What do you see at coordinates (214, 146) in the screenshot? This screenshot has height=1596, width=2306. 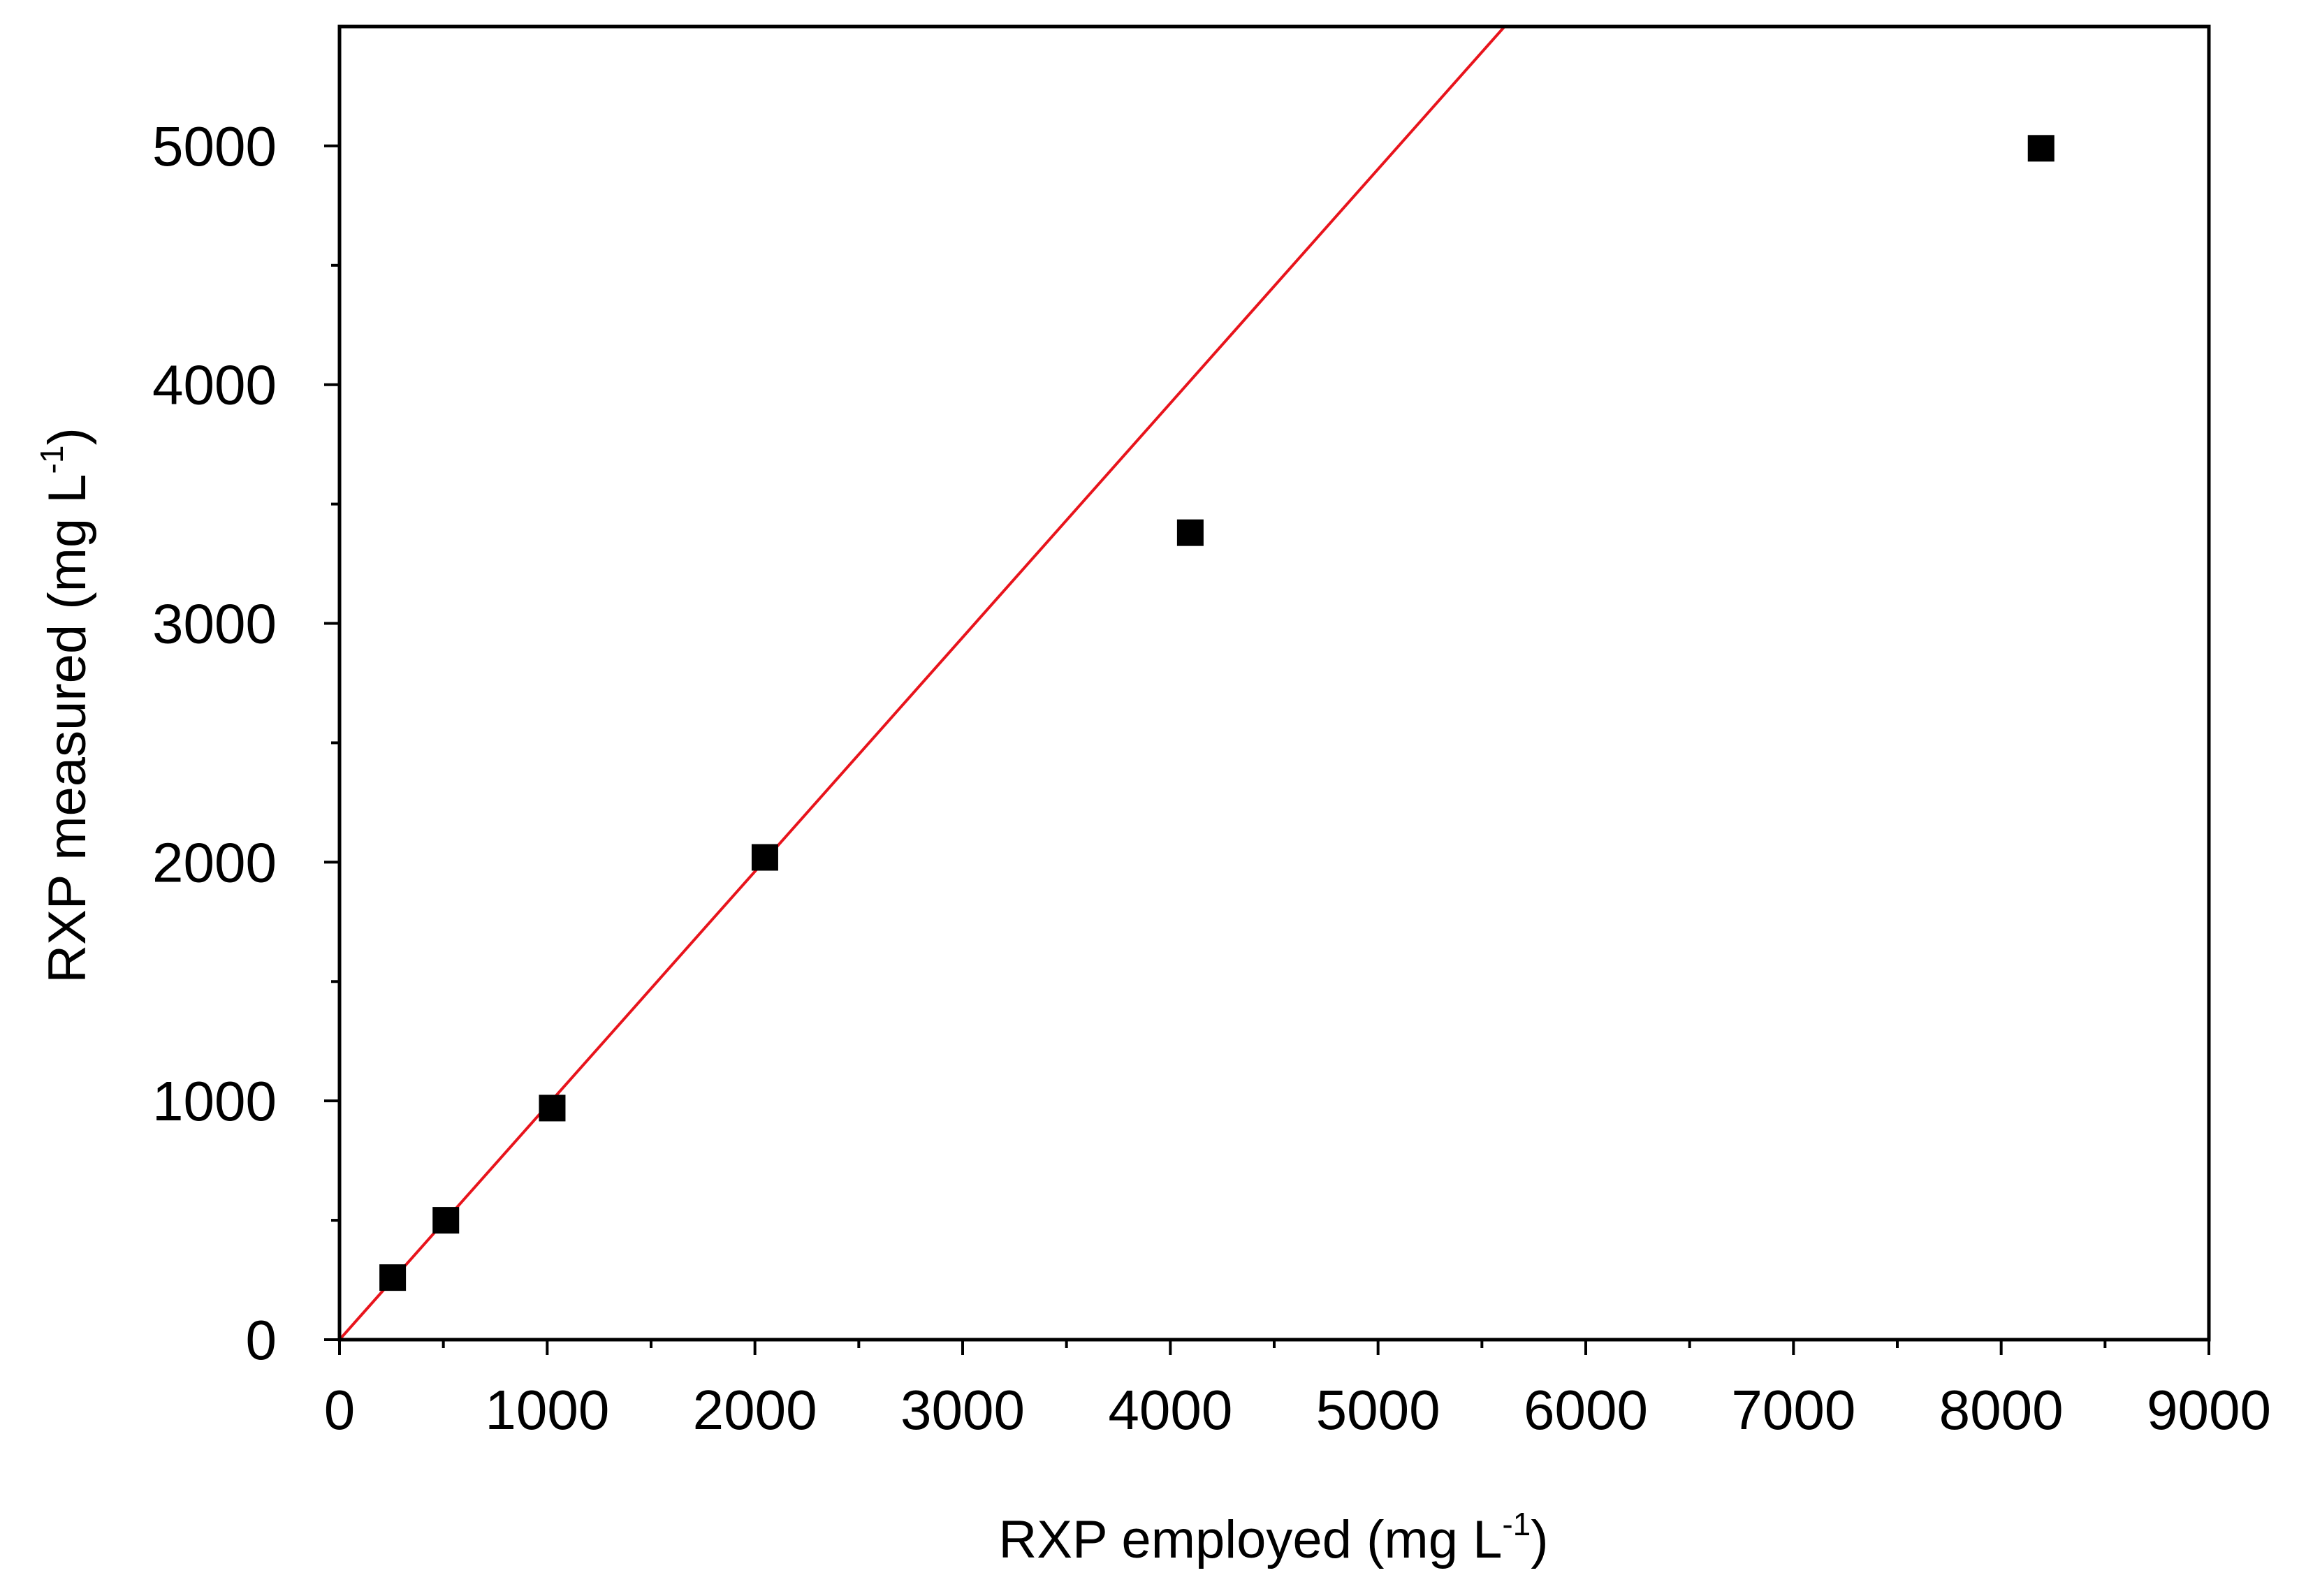 I see `y-tick-label: 5000` at bounding box center [214, 146].